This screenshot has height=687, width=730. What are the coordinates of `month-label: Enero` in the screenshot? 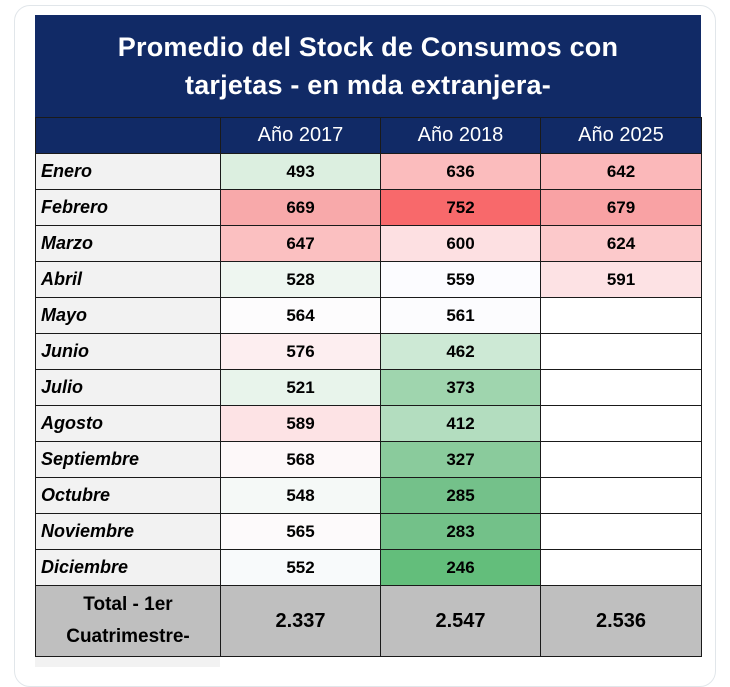 It's located at (128, 171).